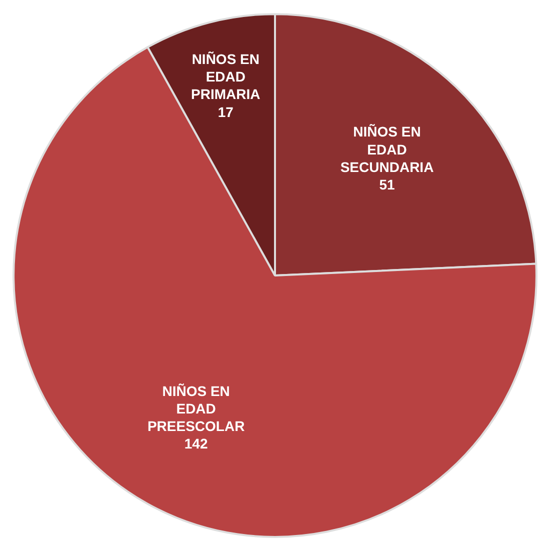  Describe the element at coordinates (387, 149) in the screenshot. I see `slice-label: NIÑOS EN EDAD SECUNDARIA` at that location.